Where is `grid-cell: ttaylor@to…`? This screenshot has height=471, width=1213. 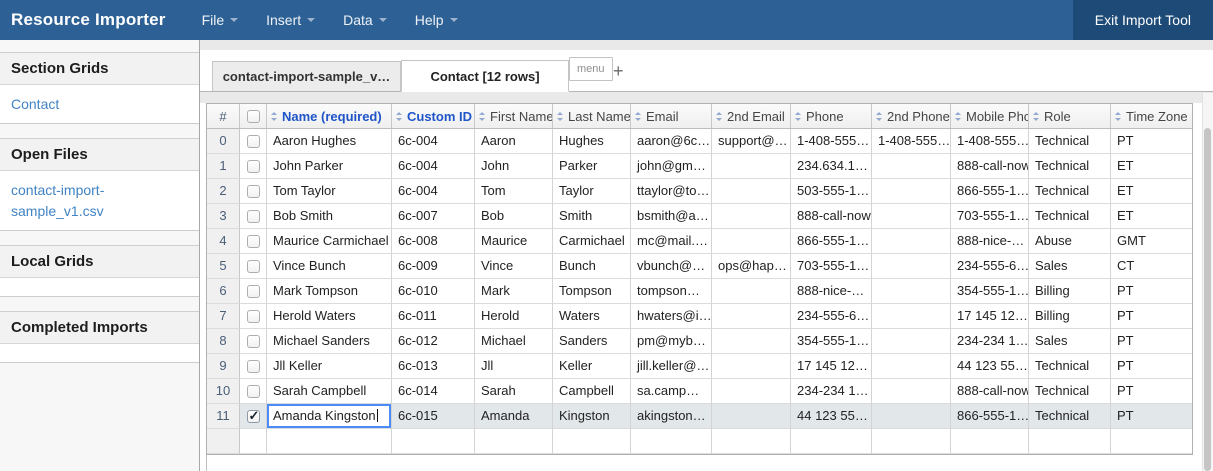 grid-cell: ttaylor@to… is located at coordinates (671, 191).